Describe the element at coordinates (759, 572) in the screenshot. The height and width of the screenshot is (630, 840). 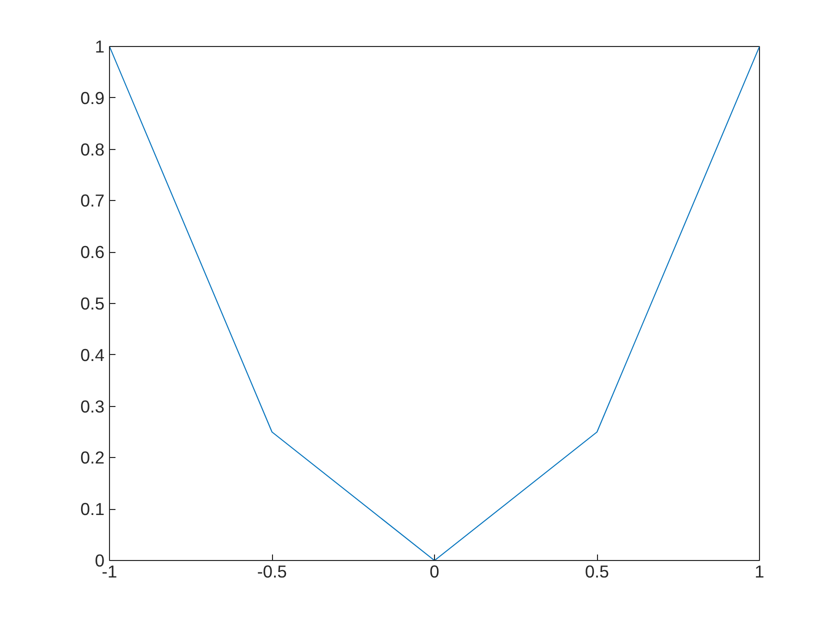
I see `x-tick-label: 1` at that location.